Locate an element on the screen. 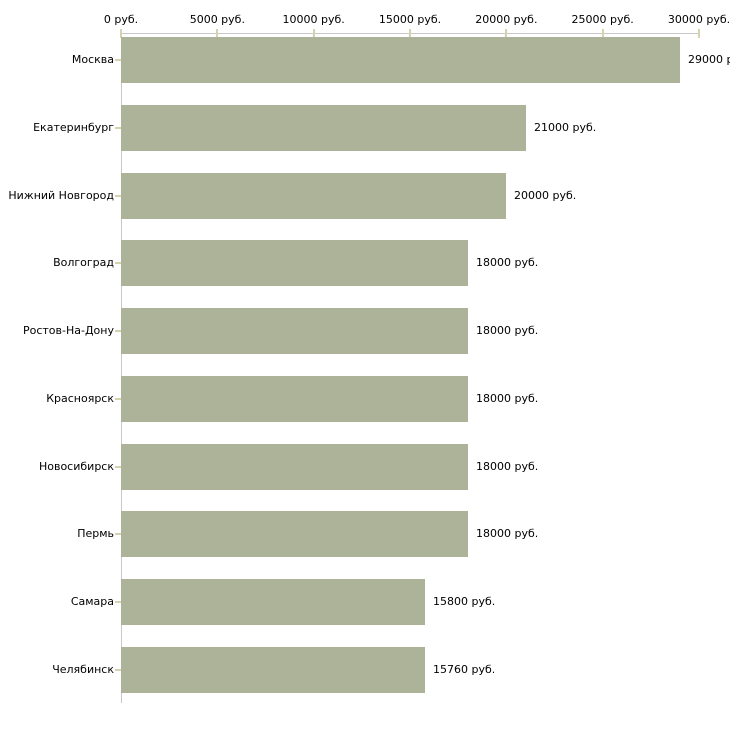 The image size is (730, 730). x-axis-tick-label: 0 руб. is located at coordinates (121, 19).